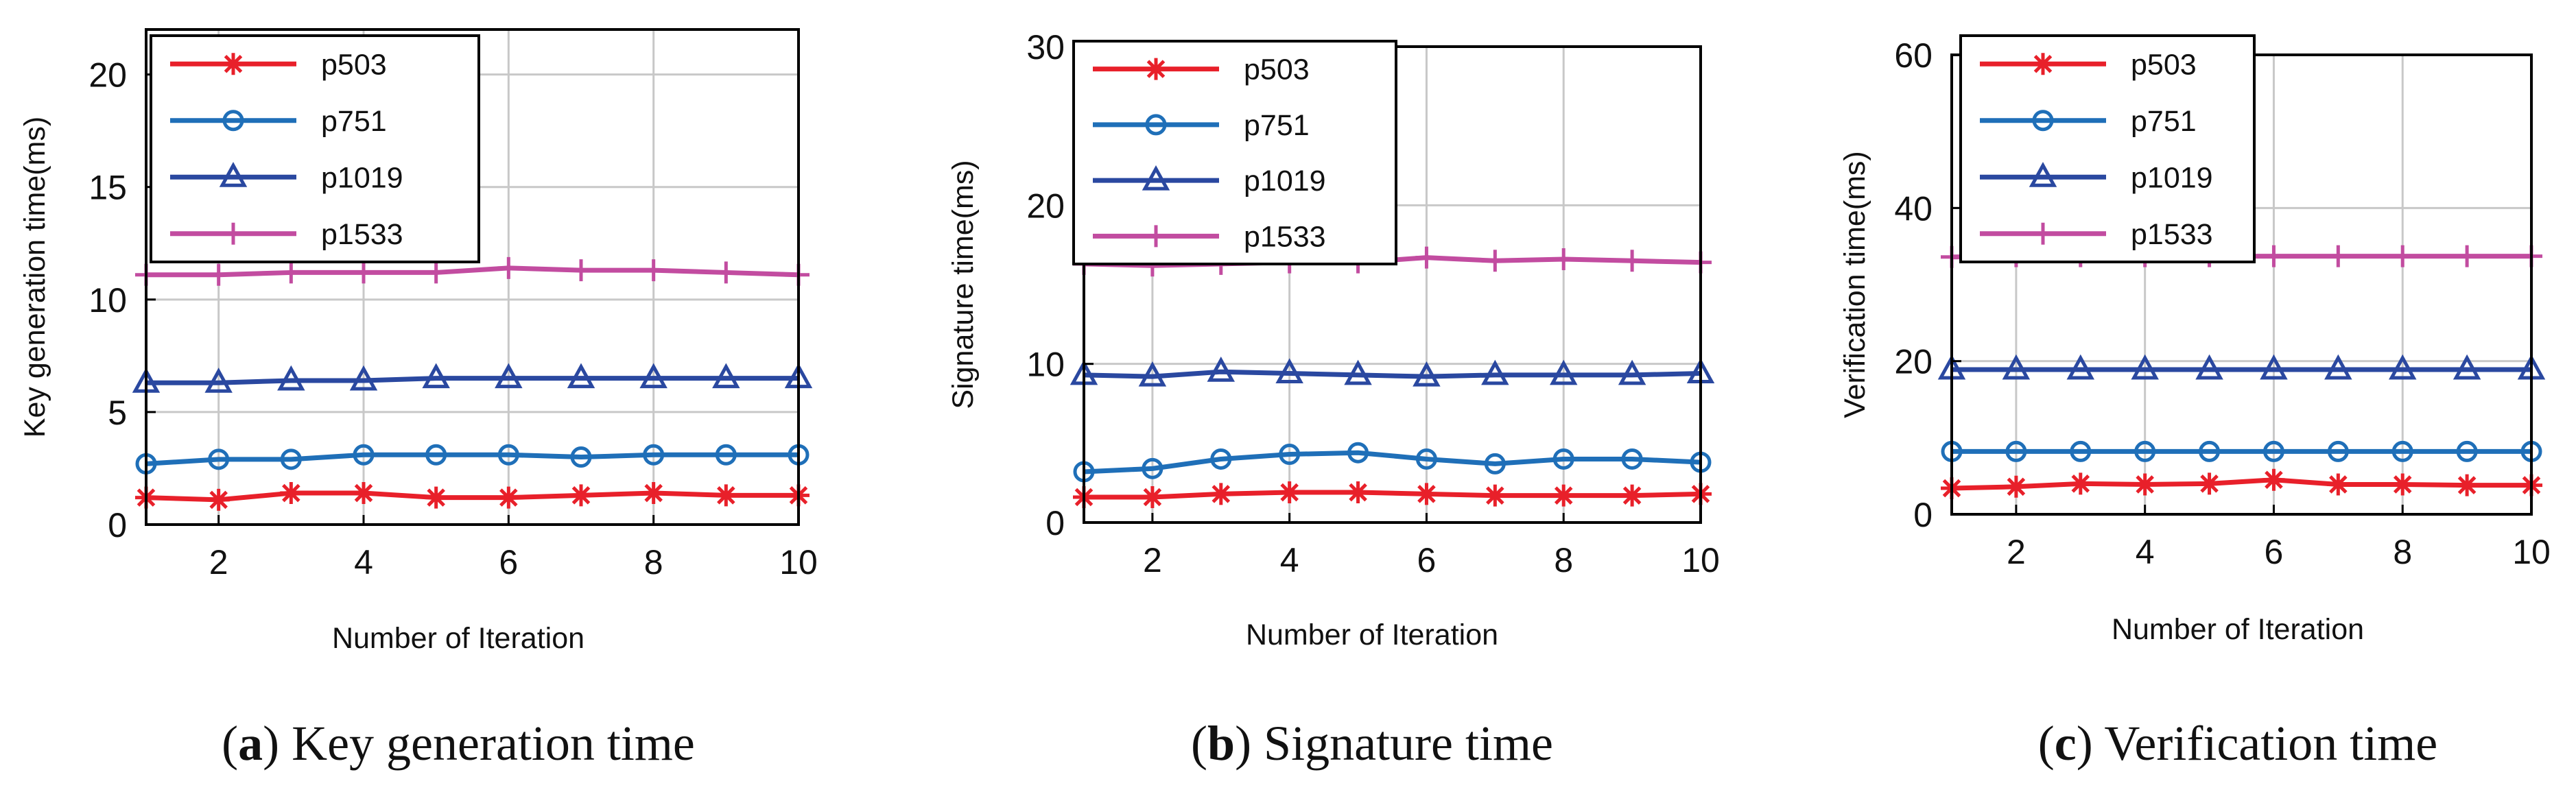 The width and height of the screenshot is (2576, 792). I want to click on y-axis-label: Signature time(ms), so click(963, 284).